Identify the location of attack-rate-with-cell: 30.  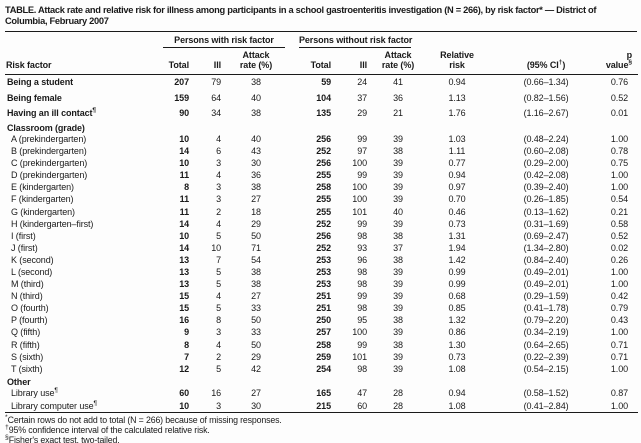
(256, 163).